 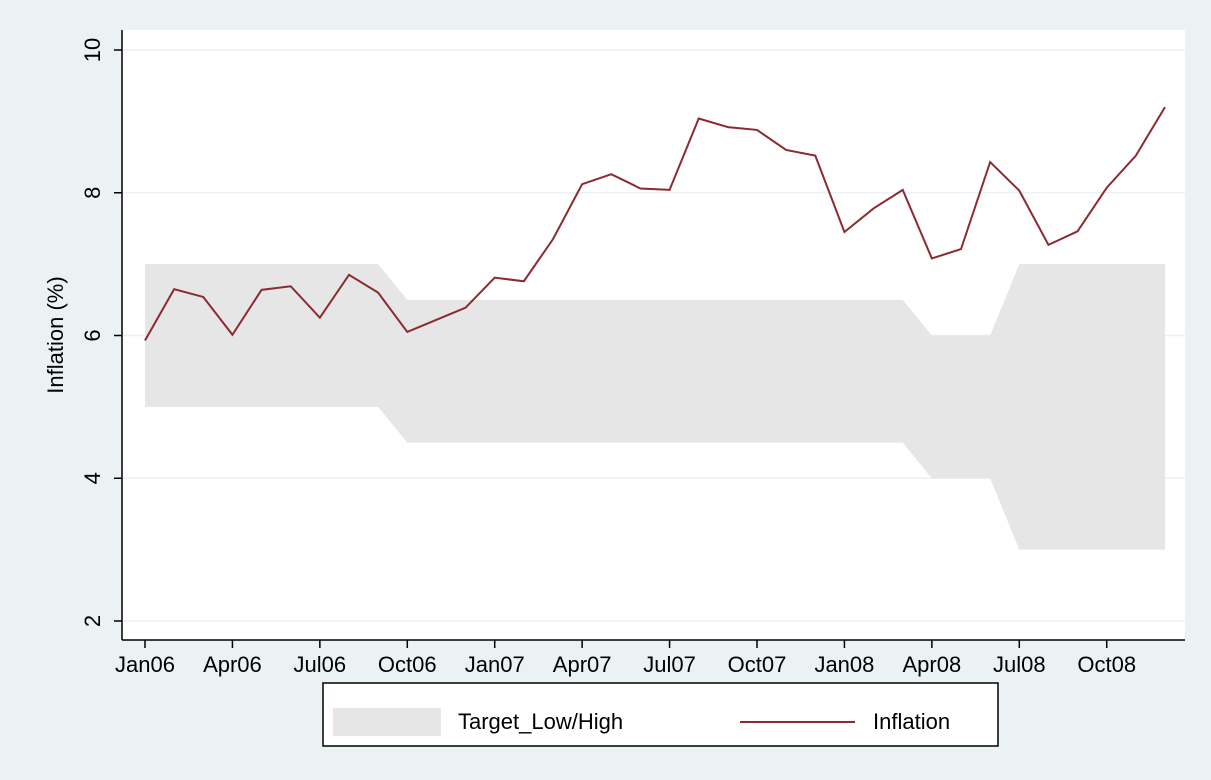 I want to click on y-tick-label: 6, so click(x=92, y=335).